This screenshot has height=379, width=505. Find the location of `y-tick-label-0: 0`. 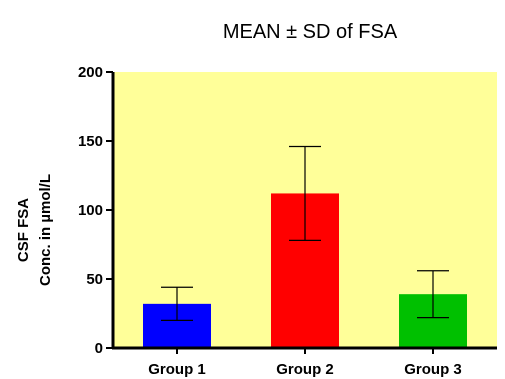

y-tick-label-0: 0 is located at coordinates (99, 348).